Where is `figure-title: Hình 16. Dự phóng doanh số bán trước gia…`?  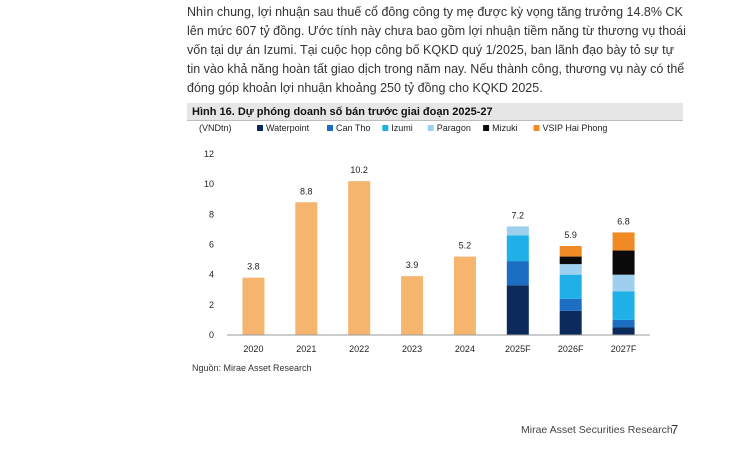
figure-title: Hình 16. Dự phóng doanh số bán trước gia… is located at coordinates (435, 112).